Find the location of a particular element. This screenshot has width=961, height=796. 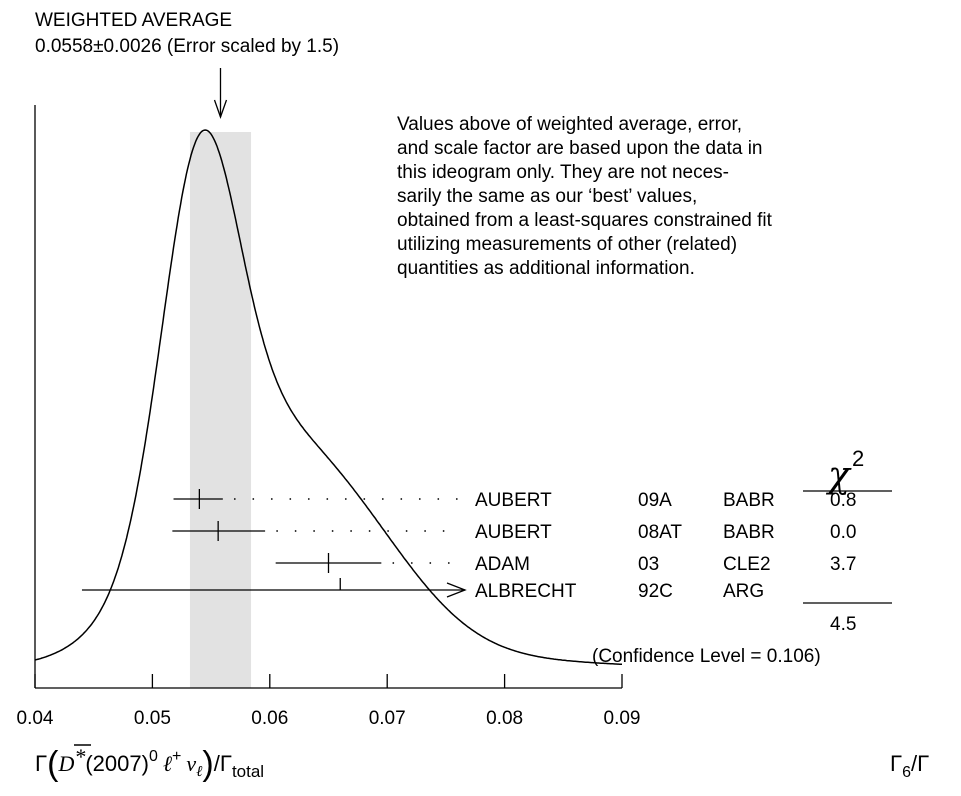

xlabel-total: total is located at coordinates (248, 771).